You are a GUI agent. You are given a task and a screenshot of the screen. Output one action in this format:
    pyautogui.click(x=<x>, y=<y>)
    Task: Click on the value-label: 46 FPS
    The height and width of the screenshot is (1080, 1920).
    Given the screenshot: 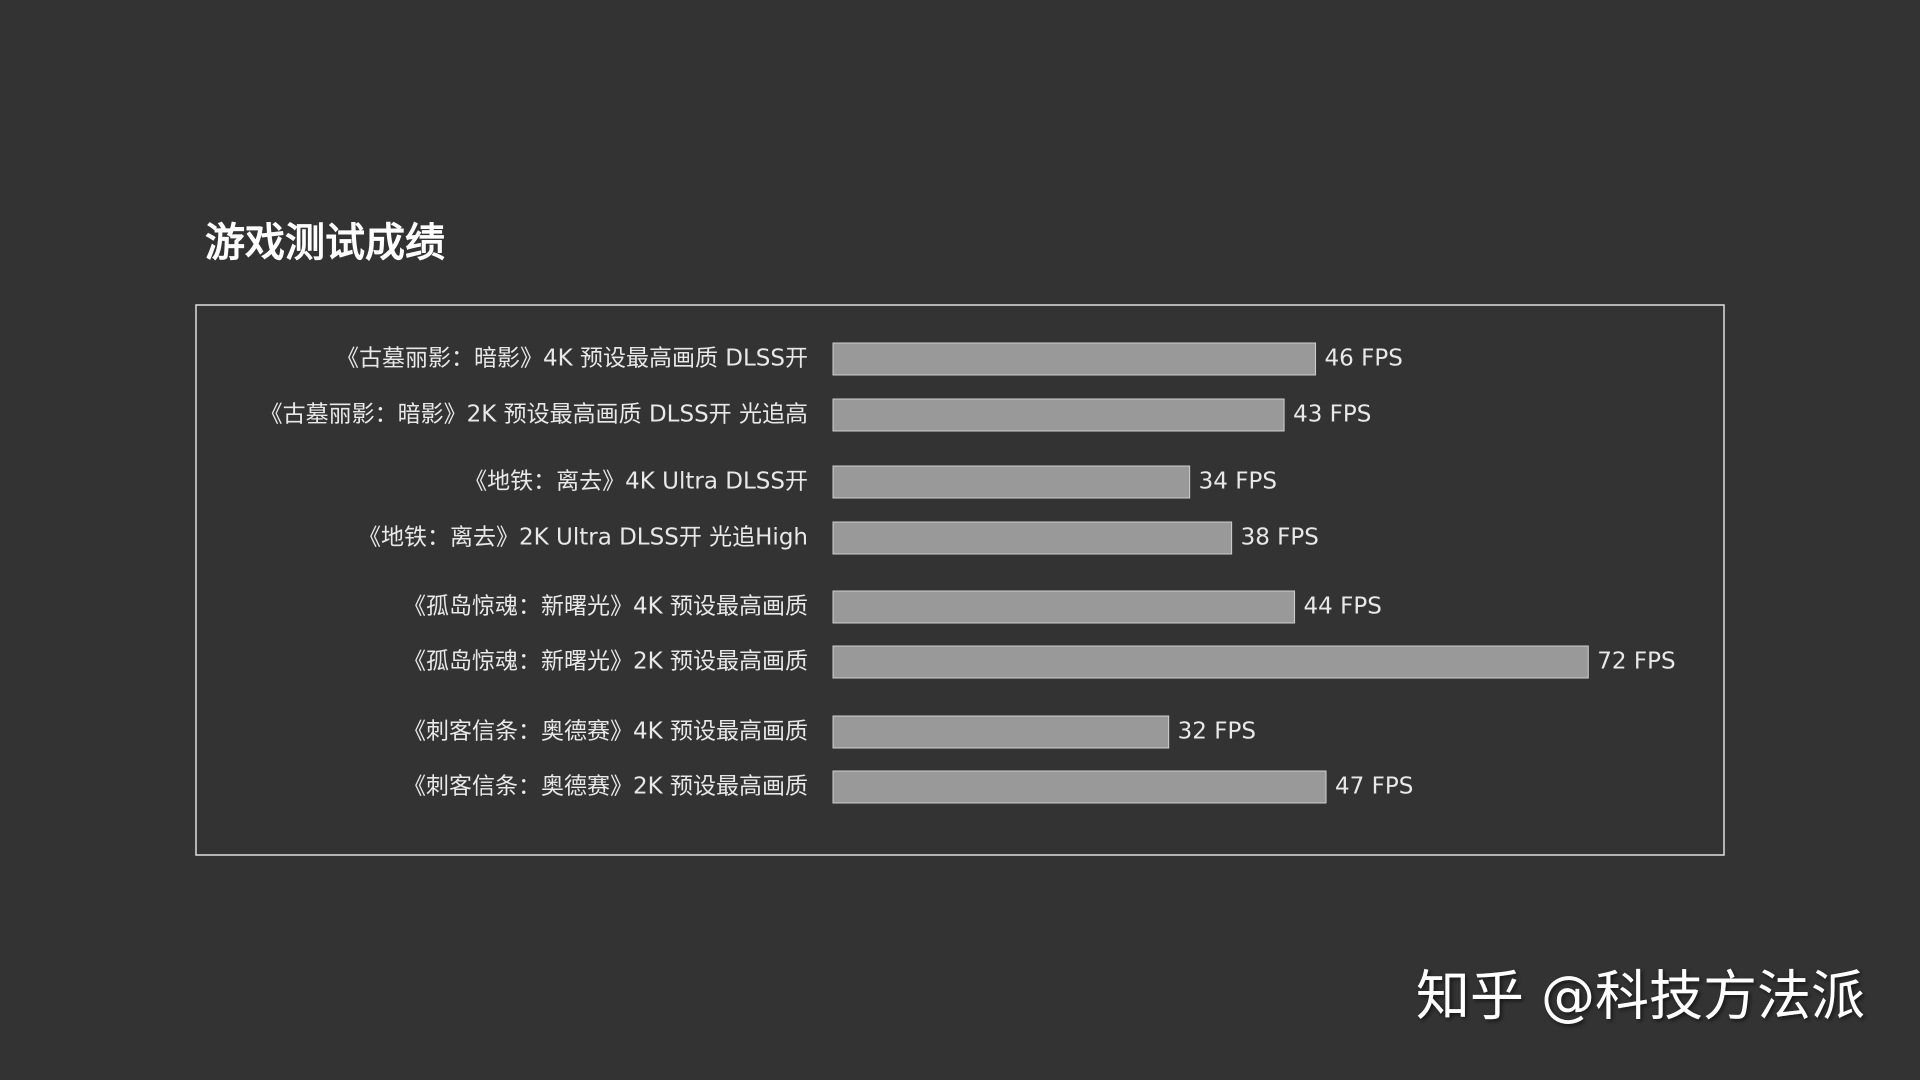 What is the action you would take?
    pyautogui.click(x=1364, y=359)
    